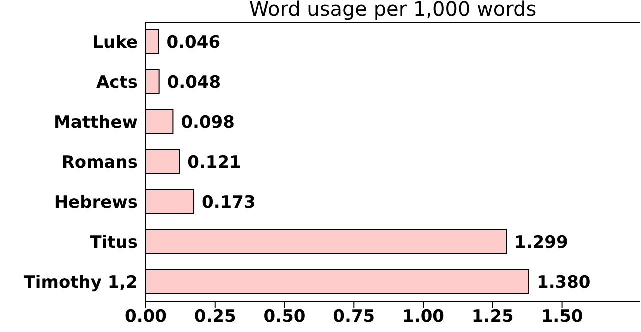 Image resolution: width=641 pixels, height=332 pixels. Describe the element at coordinates (208, 123) in the screenshot. I see `data-label: 0.098` at that location.